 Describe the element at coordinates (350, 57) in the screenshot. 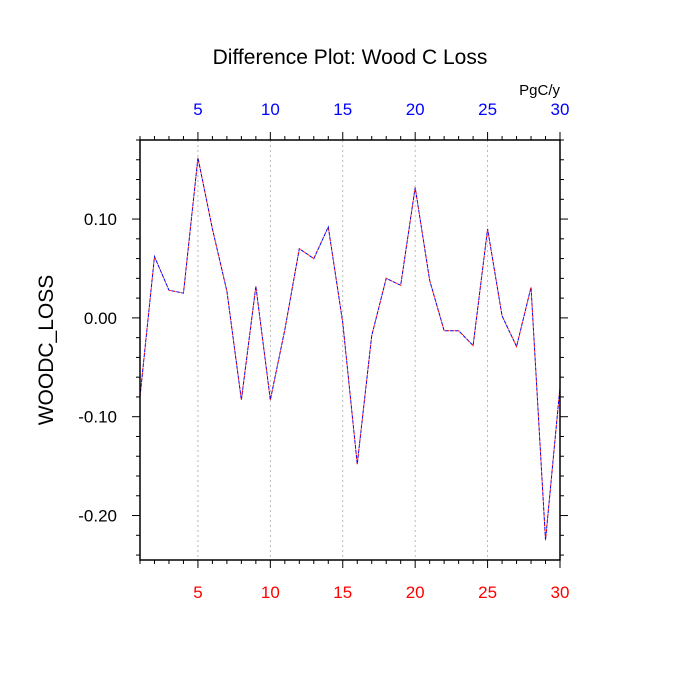

I see `chart-title: Difference Plot: Wood C Loss` at that location.